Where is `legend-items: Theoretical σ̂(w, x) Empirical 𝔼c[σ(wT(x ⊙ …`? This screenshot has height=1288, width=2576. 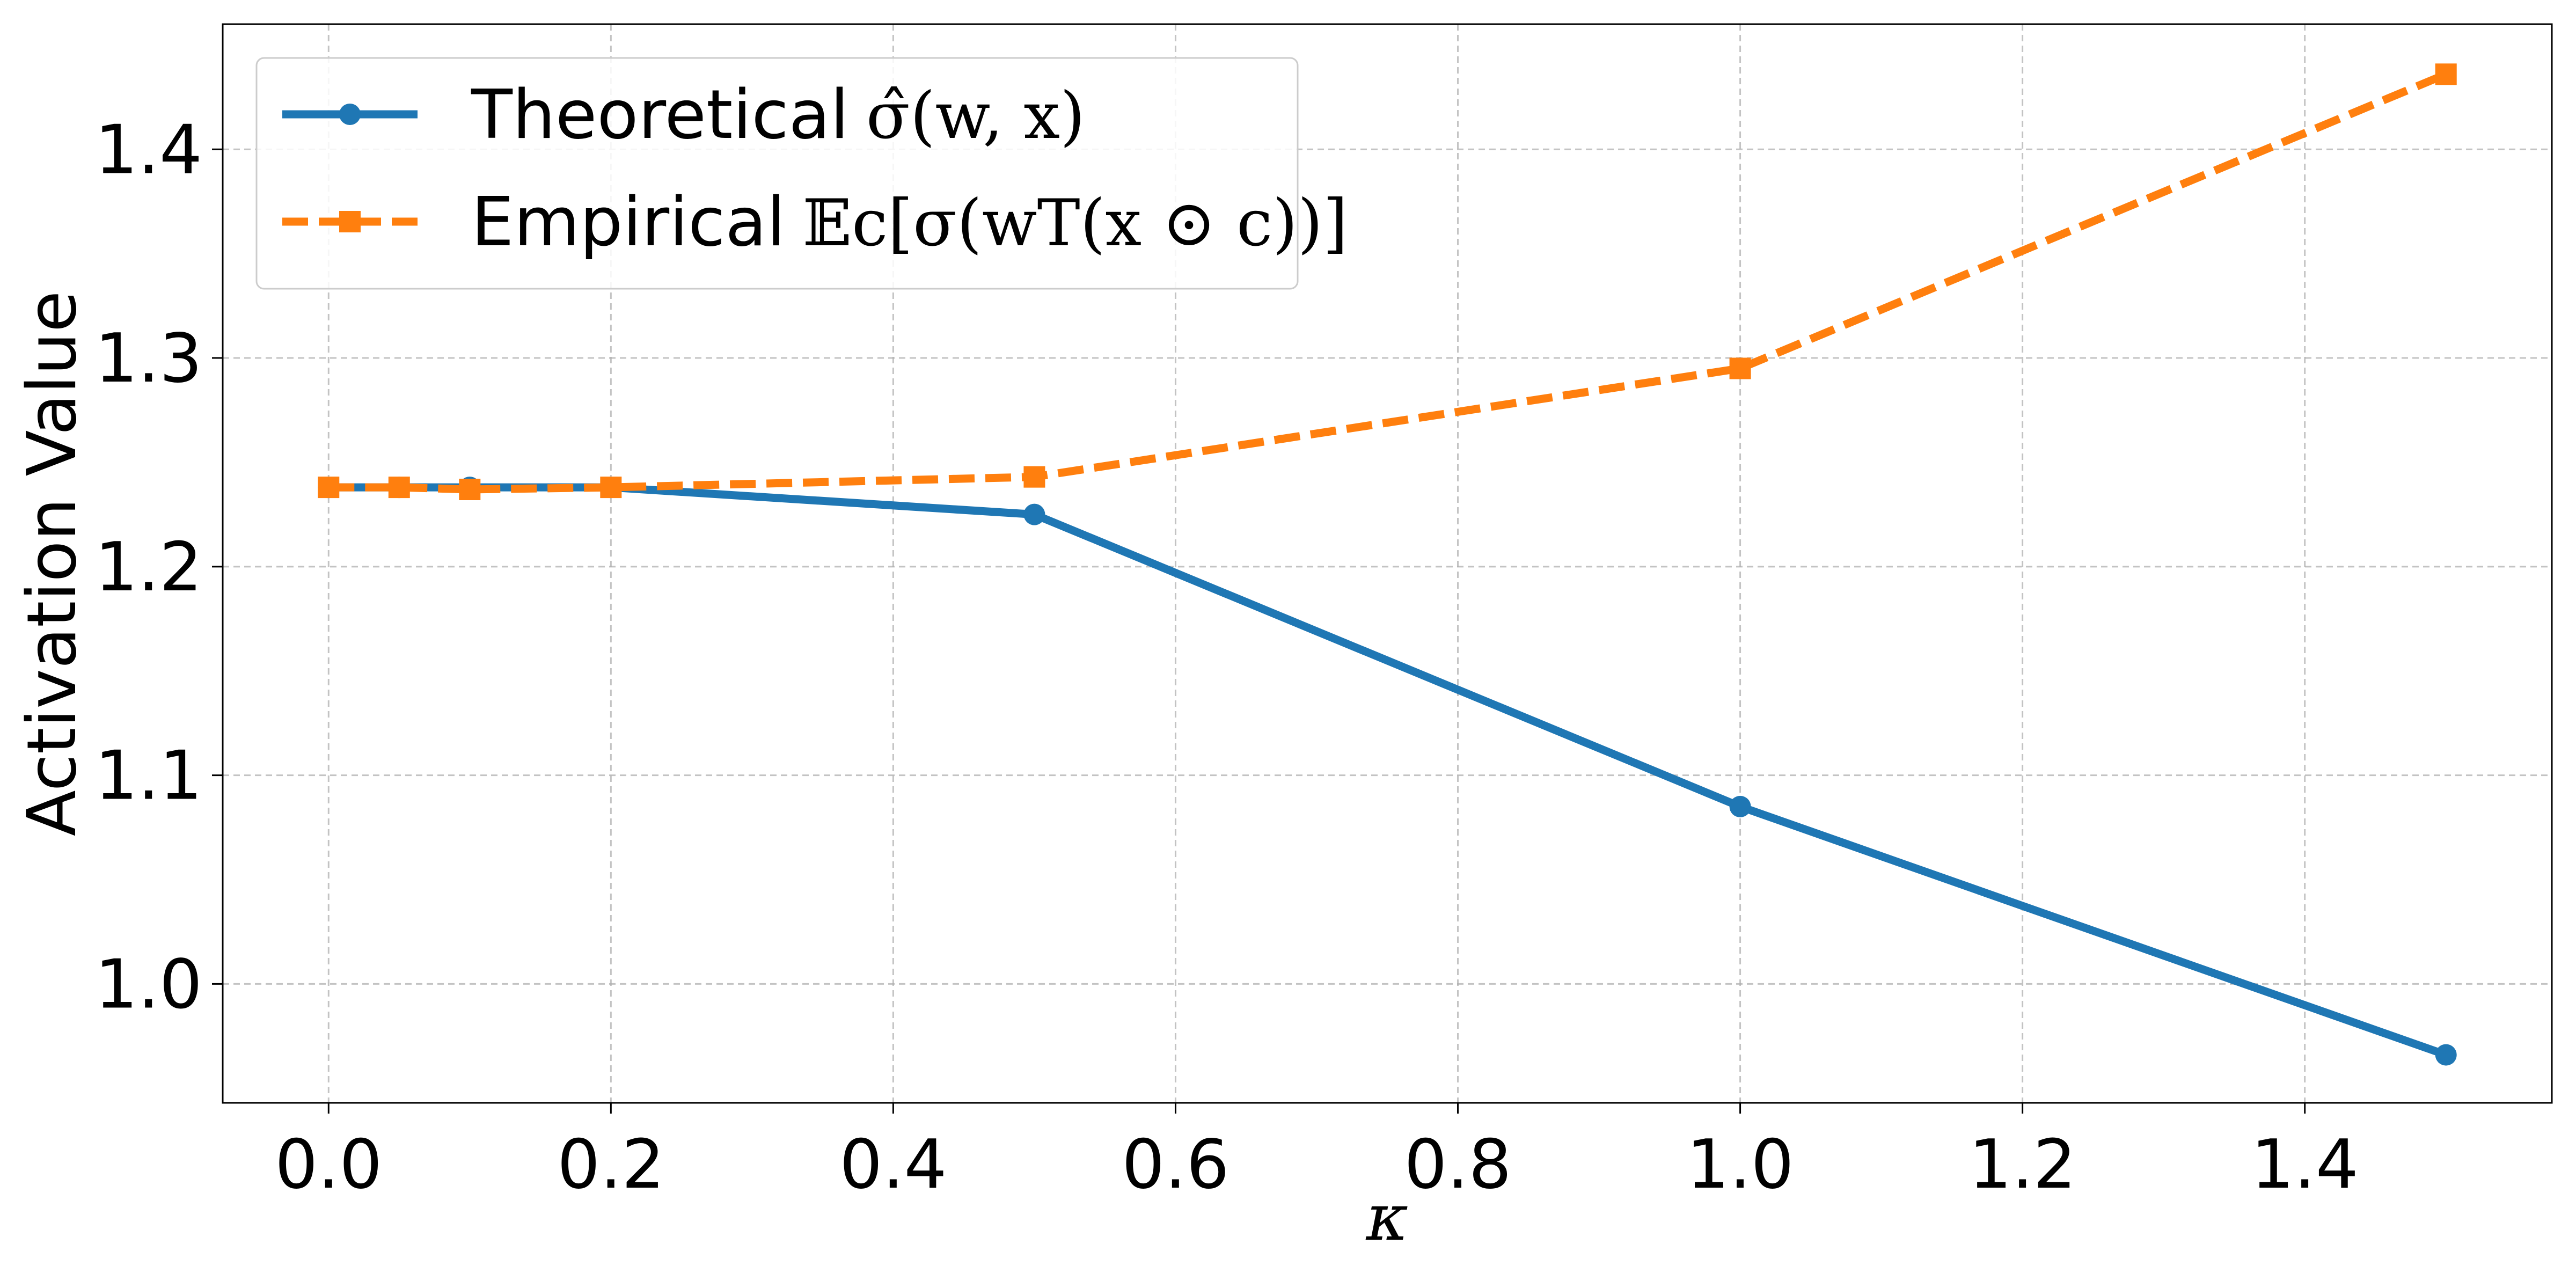 legend-items: Theoretical σ̂(w, x) Empirical 𝔼c[σ(wT(x ⊙ … is located at coordinates (815, 168).